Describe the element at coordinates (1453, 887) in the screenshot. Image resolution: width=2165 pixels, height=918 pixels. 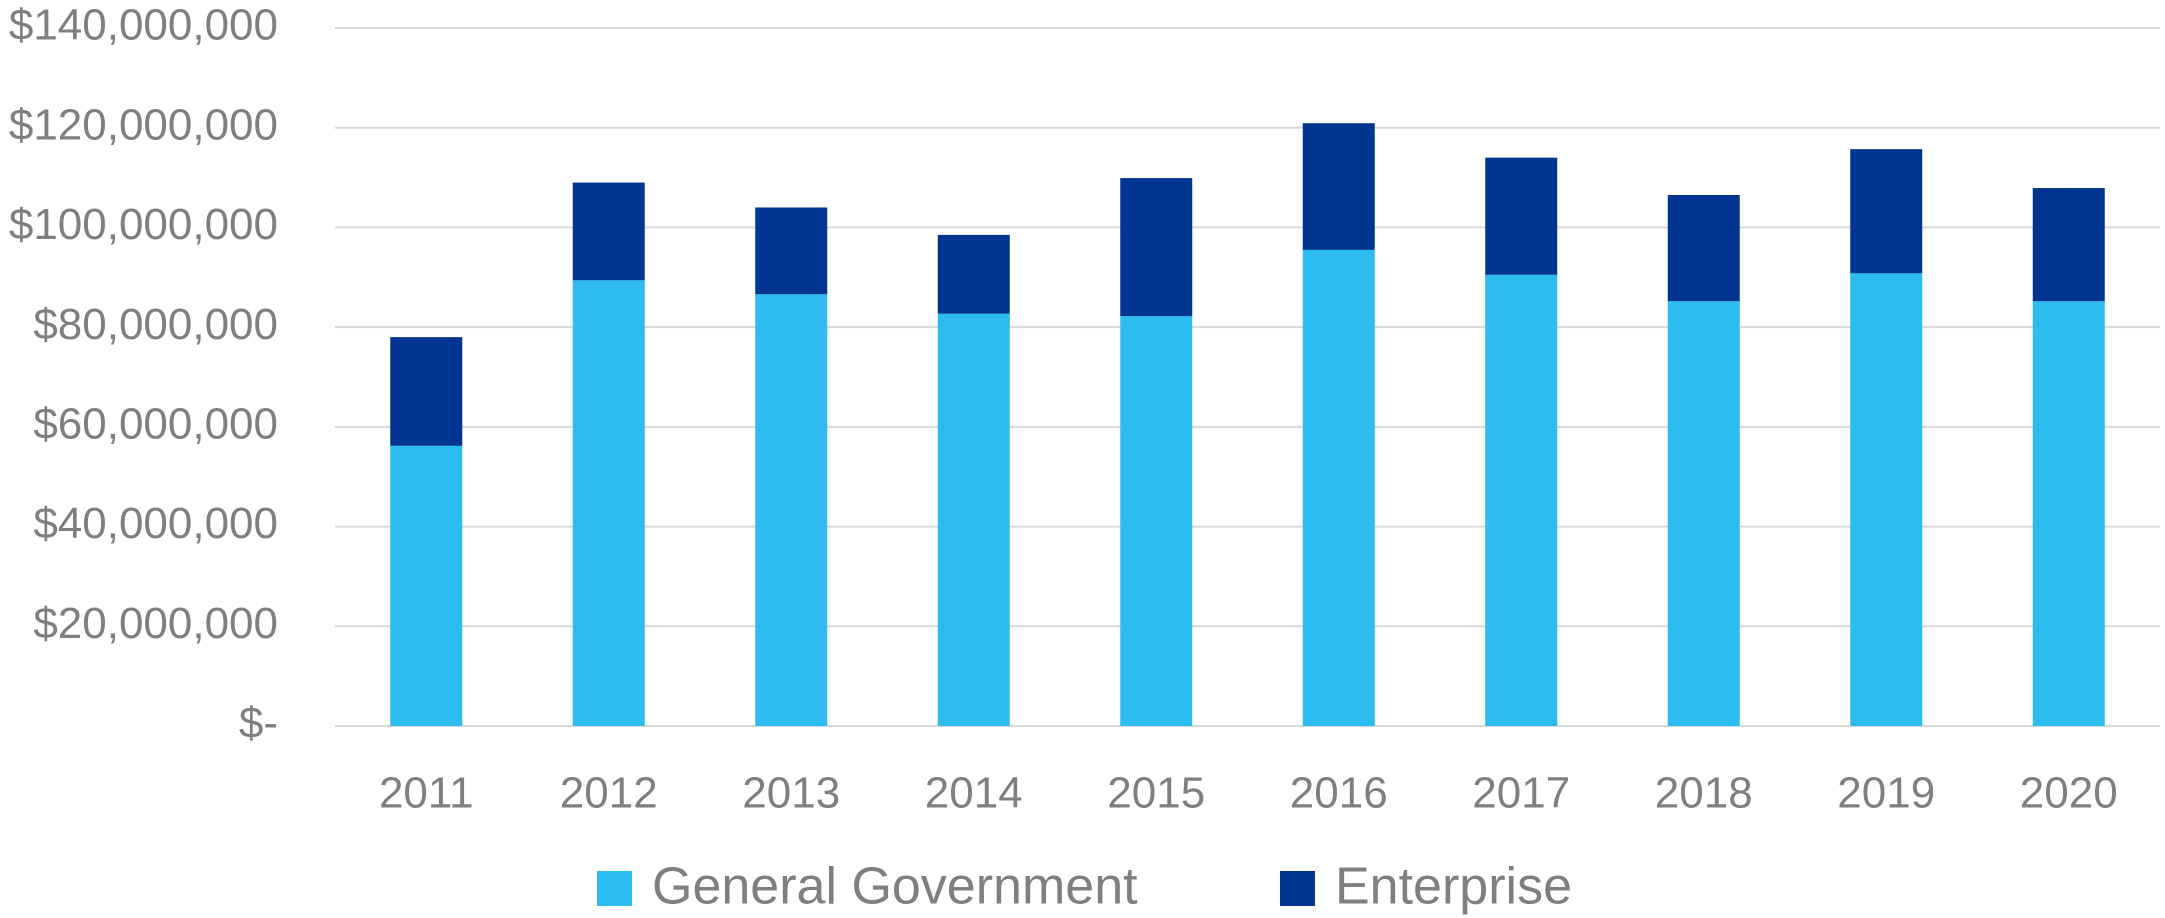
I see `legend-label: Enterprise` at that location.